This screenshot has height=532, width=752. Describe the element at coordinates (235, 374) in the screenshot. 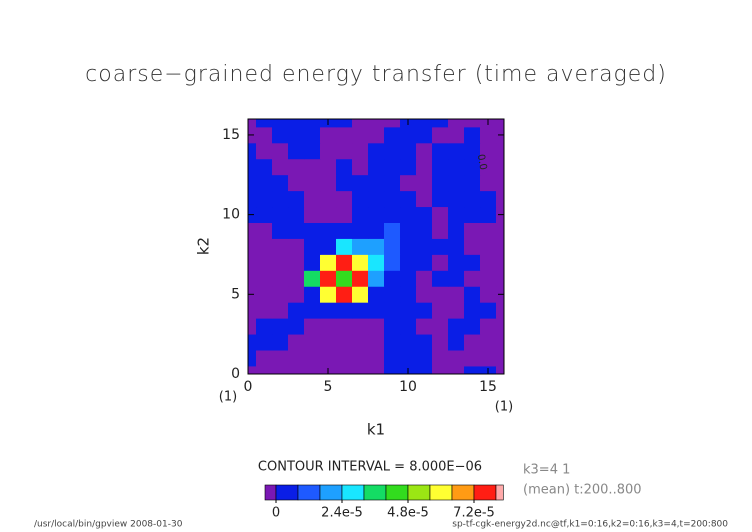

I see `y-tick-label: 0` at that location.